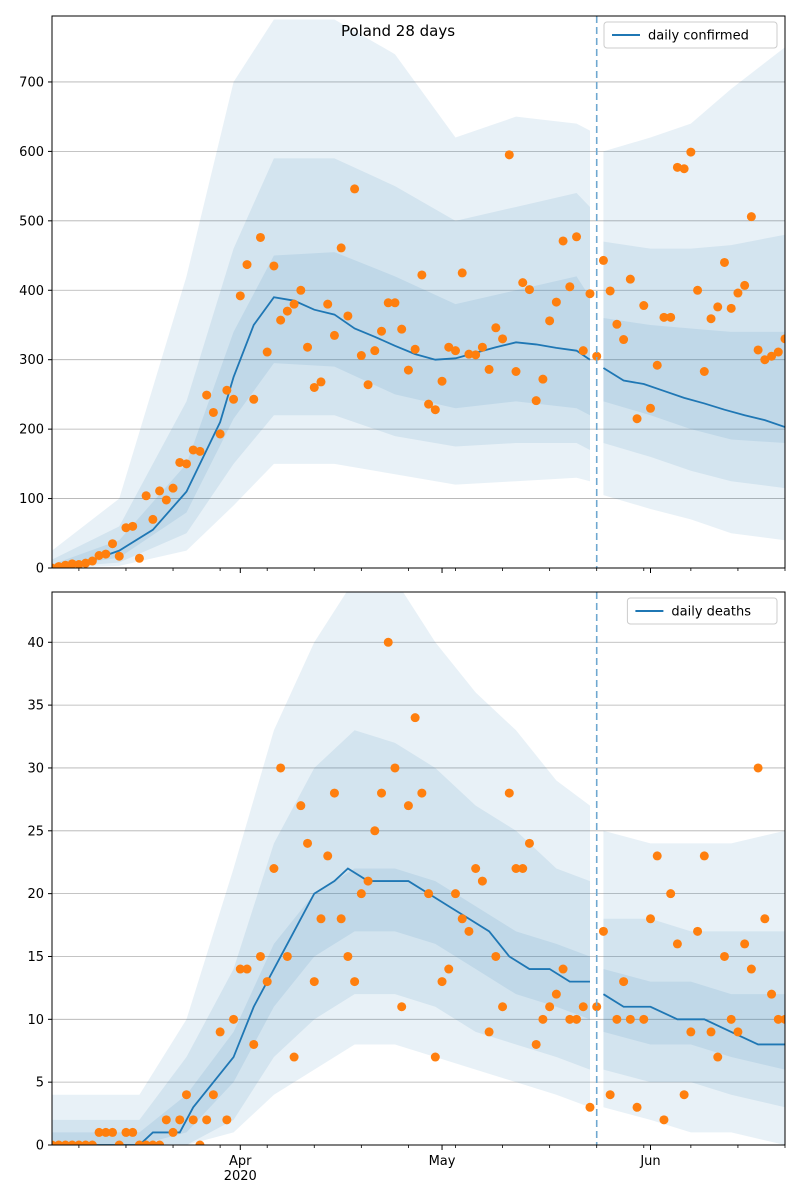 The width and height of the screenshot is (800, 1200). I want to click on y-tick-label: 200, so click(31, 430).